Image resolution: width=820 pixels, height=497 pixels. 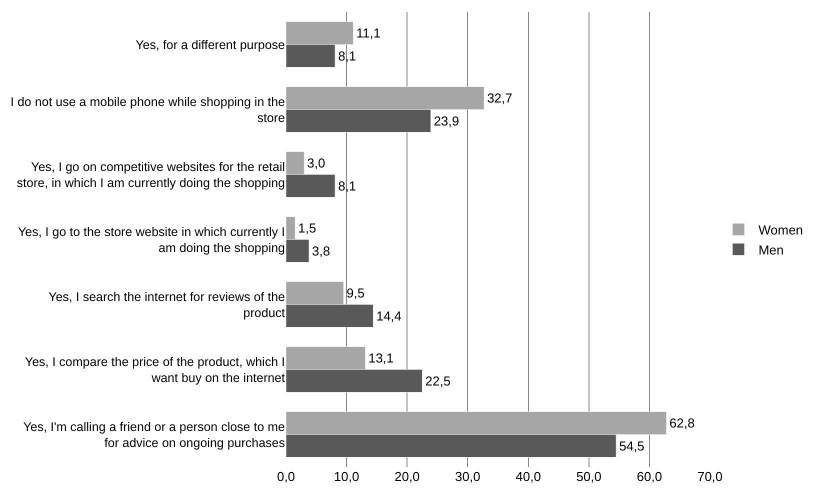 What do you see at coordinates (467, 476) in the screenshot?
I see `x-tick-label: 30,0` at bounding box center [467, 476].